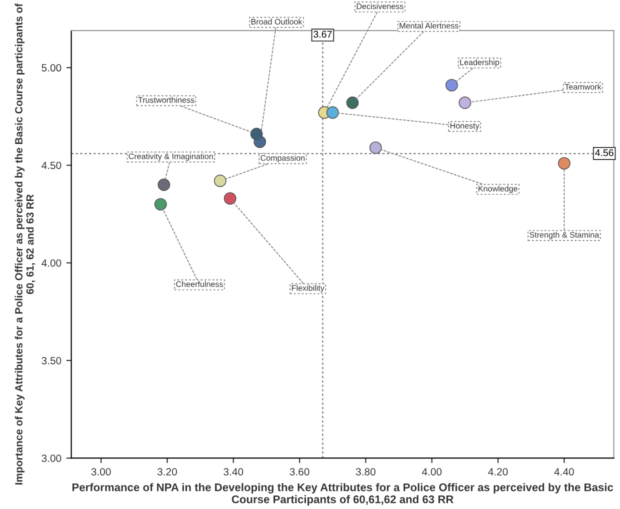 The height and width of the screenshot is (509, 620). Describe the element at coordinates (366, 472) in the screenshot. I see `x-tick-label: 3.80` at that location.